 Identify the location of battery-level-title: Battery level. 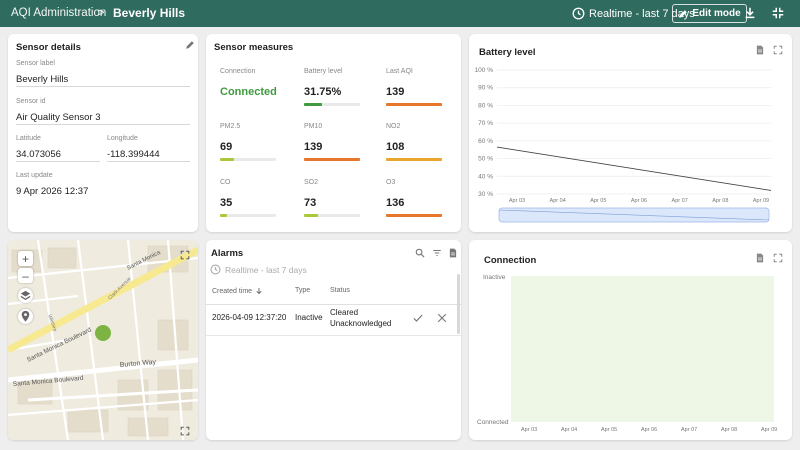
(507, 52).